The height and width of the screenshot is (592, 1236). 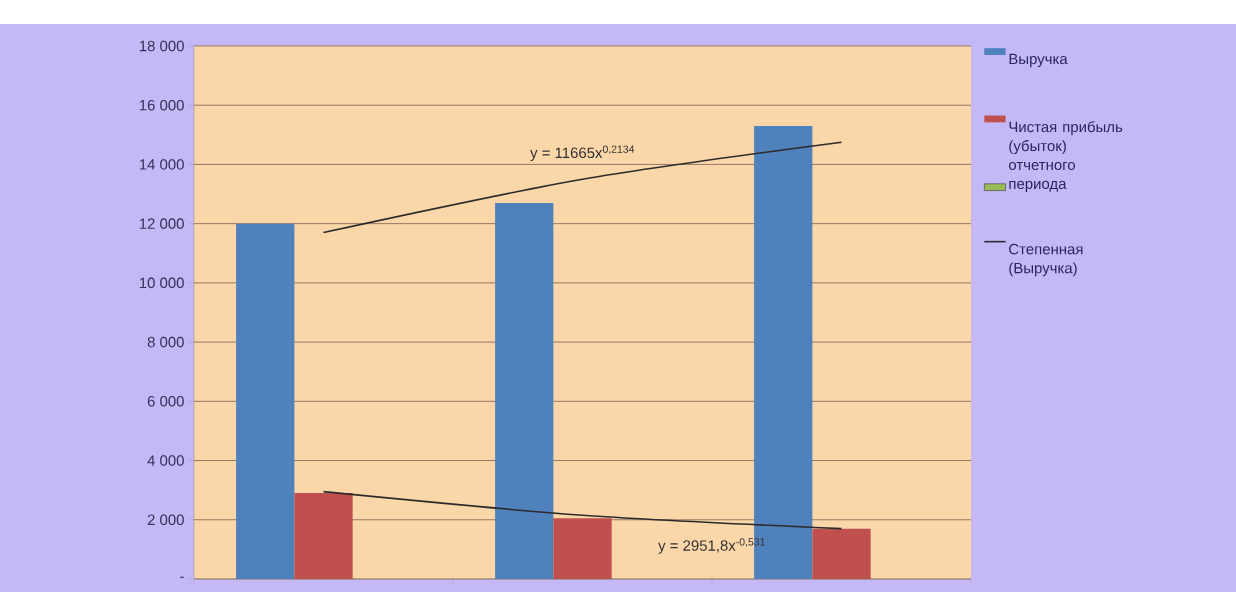 I want to click on legend-label: Степенная (Выручка), so click(x=1046, y=260).